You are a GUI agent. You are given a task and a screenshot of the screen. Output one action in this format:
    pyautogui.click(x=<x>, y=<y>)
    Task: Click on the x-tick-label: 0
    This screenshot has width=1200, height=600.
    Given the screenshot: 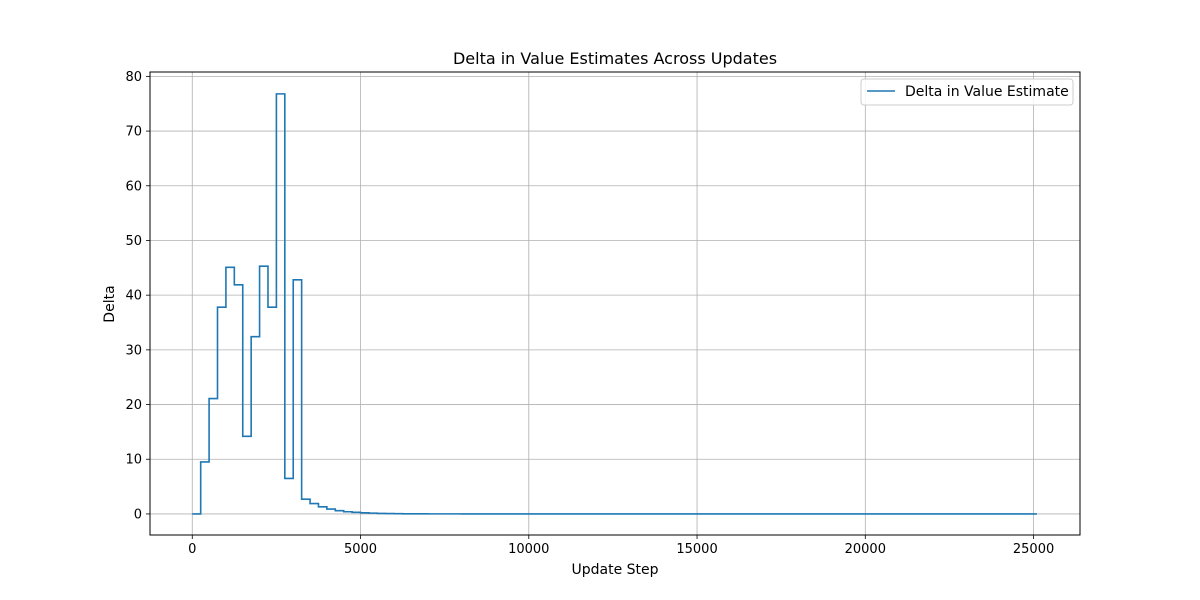 What is the action you would take?
    pyautogui.click(x=192, y=549)
    